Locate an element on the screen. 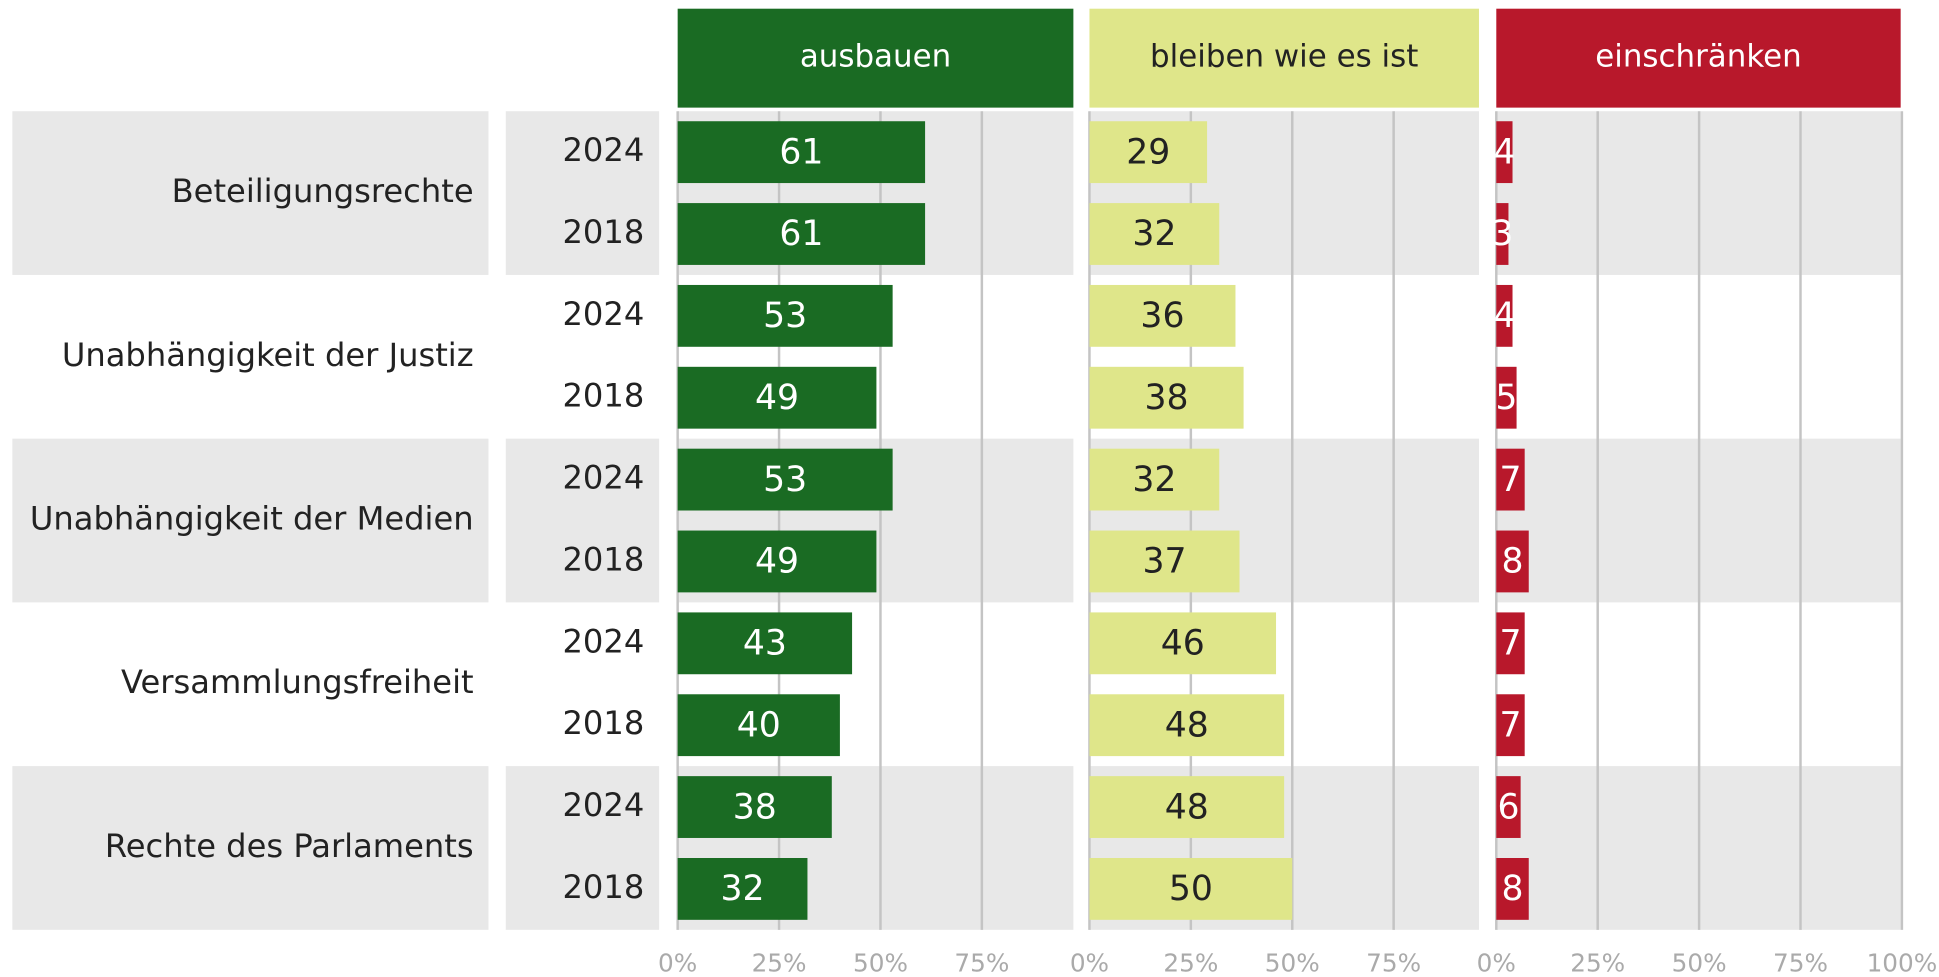  group-label: Unabhängigkeit der Justiz is located at coordinates (268, 355).